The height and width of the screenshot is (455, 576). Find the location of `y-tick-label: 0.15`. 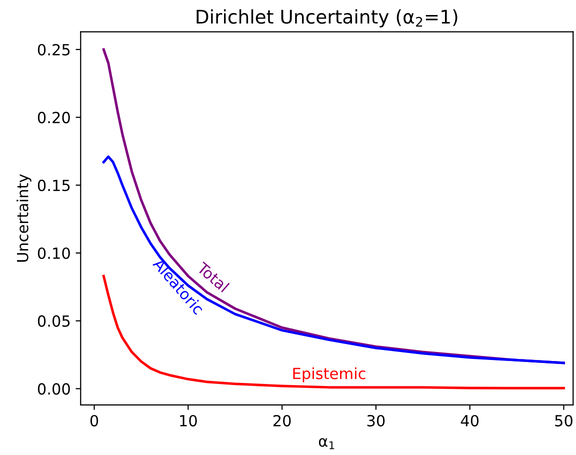

y-tick-label: 0.15 is located at coordinates (54, 186).